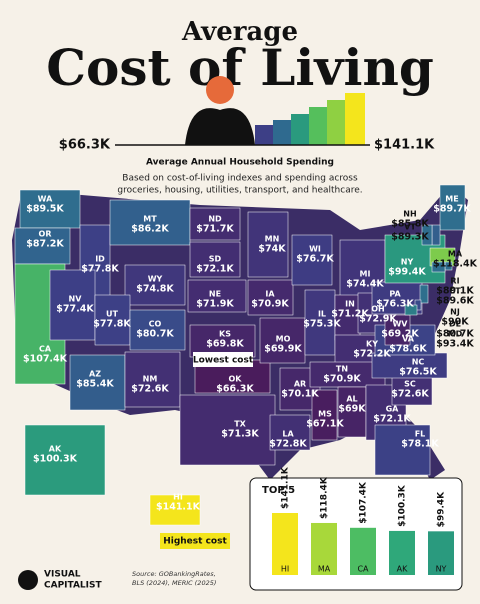  I want to click on state-value: $89.1K, so click(455, 291).